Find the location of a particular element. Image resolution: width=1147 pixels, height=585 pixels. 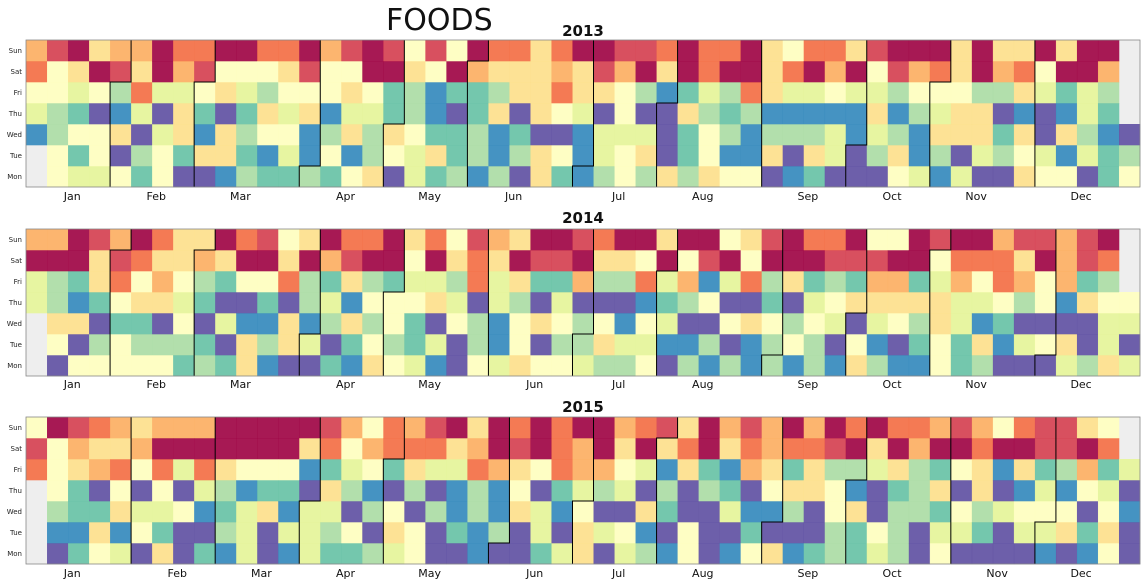

month-label: Sep is located at coordinates (808, 196).